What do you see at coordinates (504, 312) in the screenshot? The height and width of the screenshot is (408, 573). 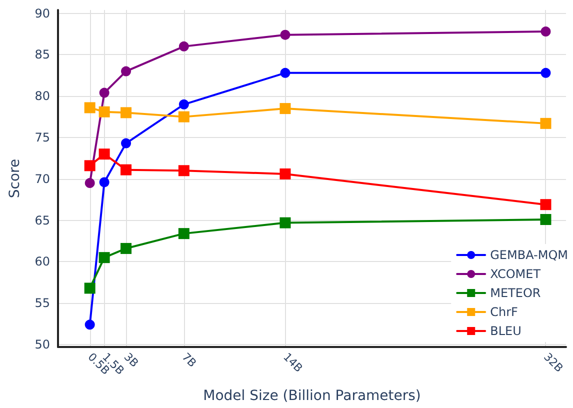 I see `legend-label: ChrF` at bounding box center [504, 312].